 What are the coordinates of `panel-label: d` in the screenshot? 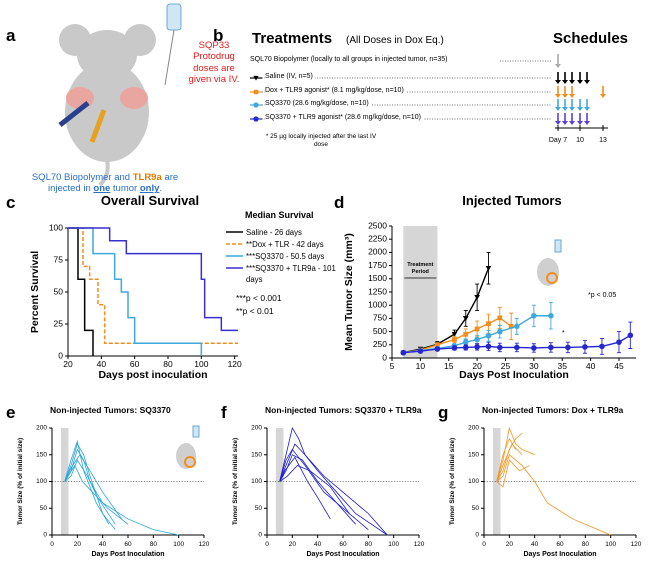 It's located at (339, 202).